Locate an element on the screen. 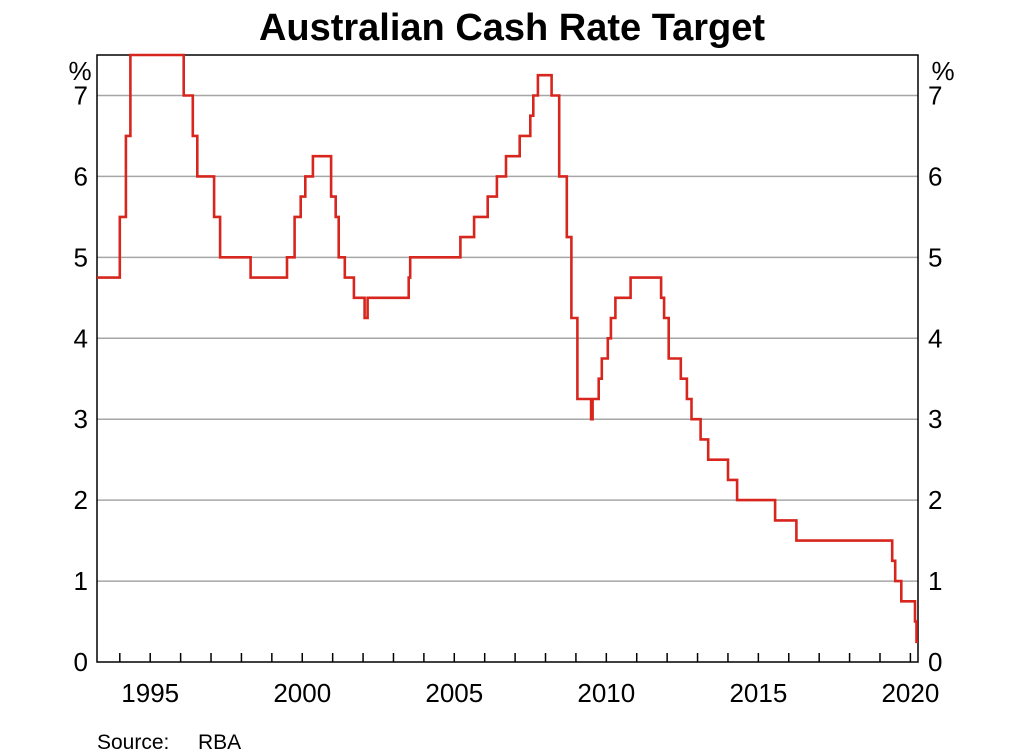 The image size is (1024, 756). x-axis-ticks: 1995 2000 2005 2010 2015 2020 is located at coordinates (529, 680).